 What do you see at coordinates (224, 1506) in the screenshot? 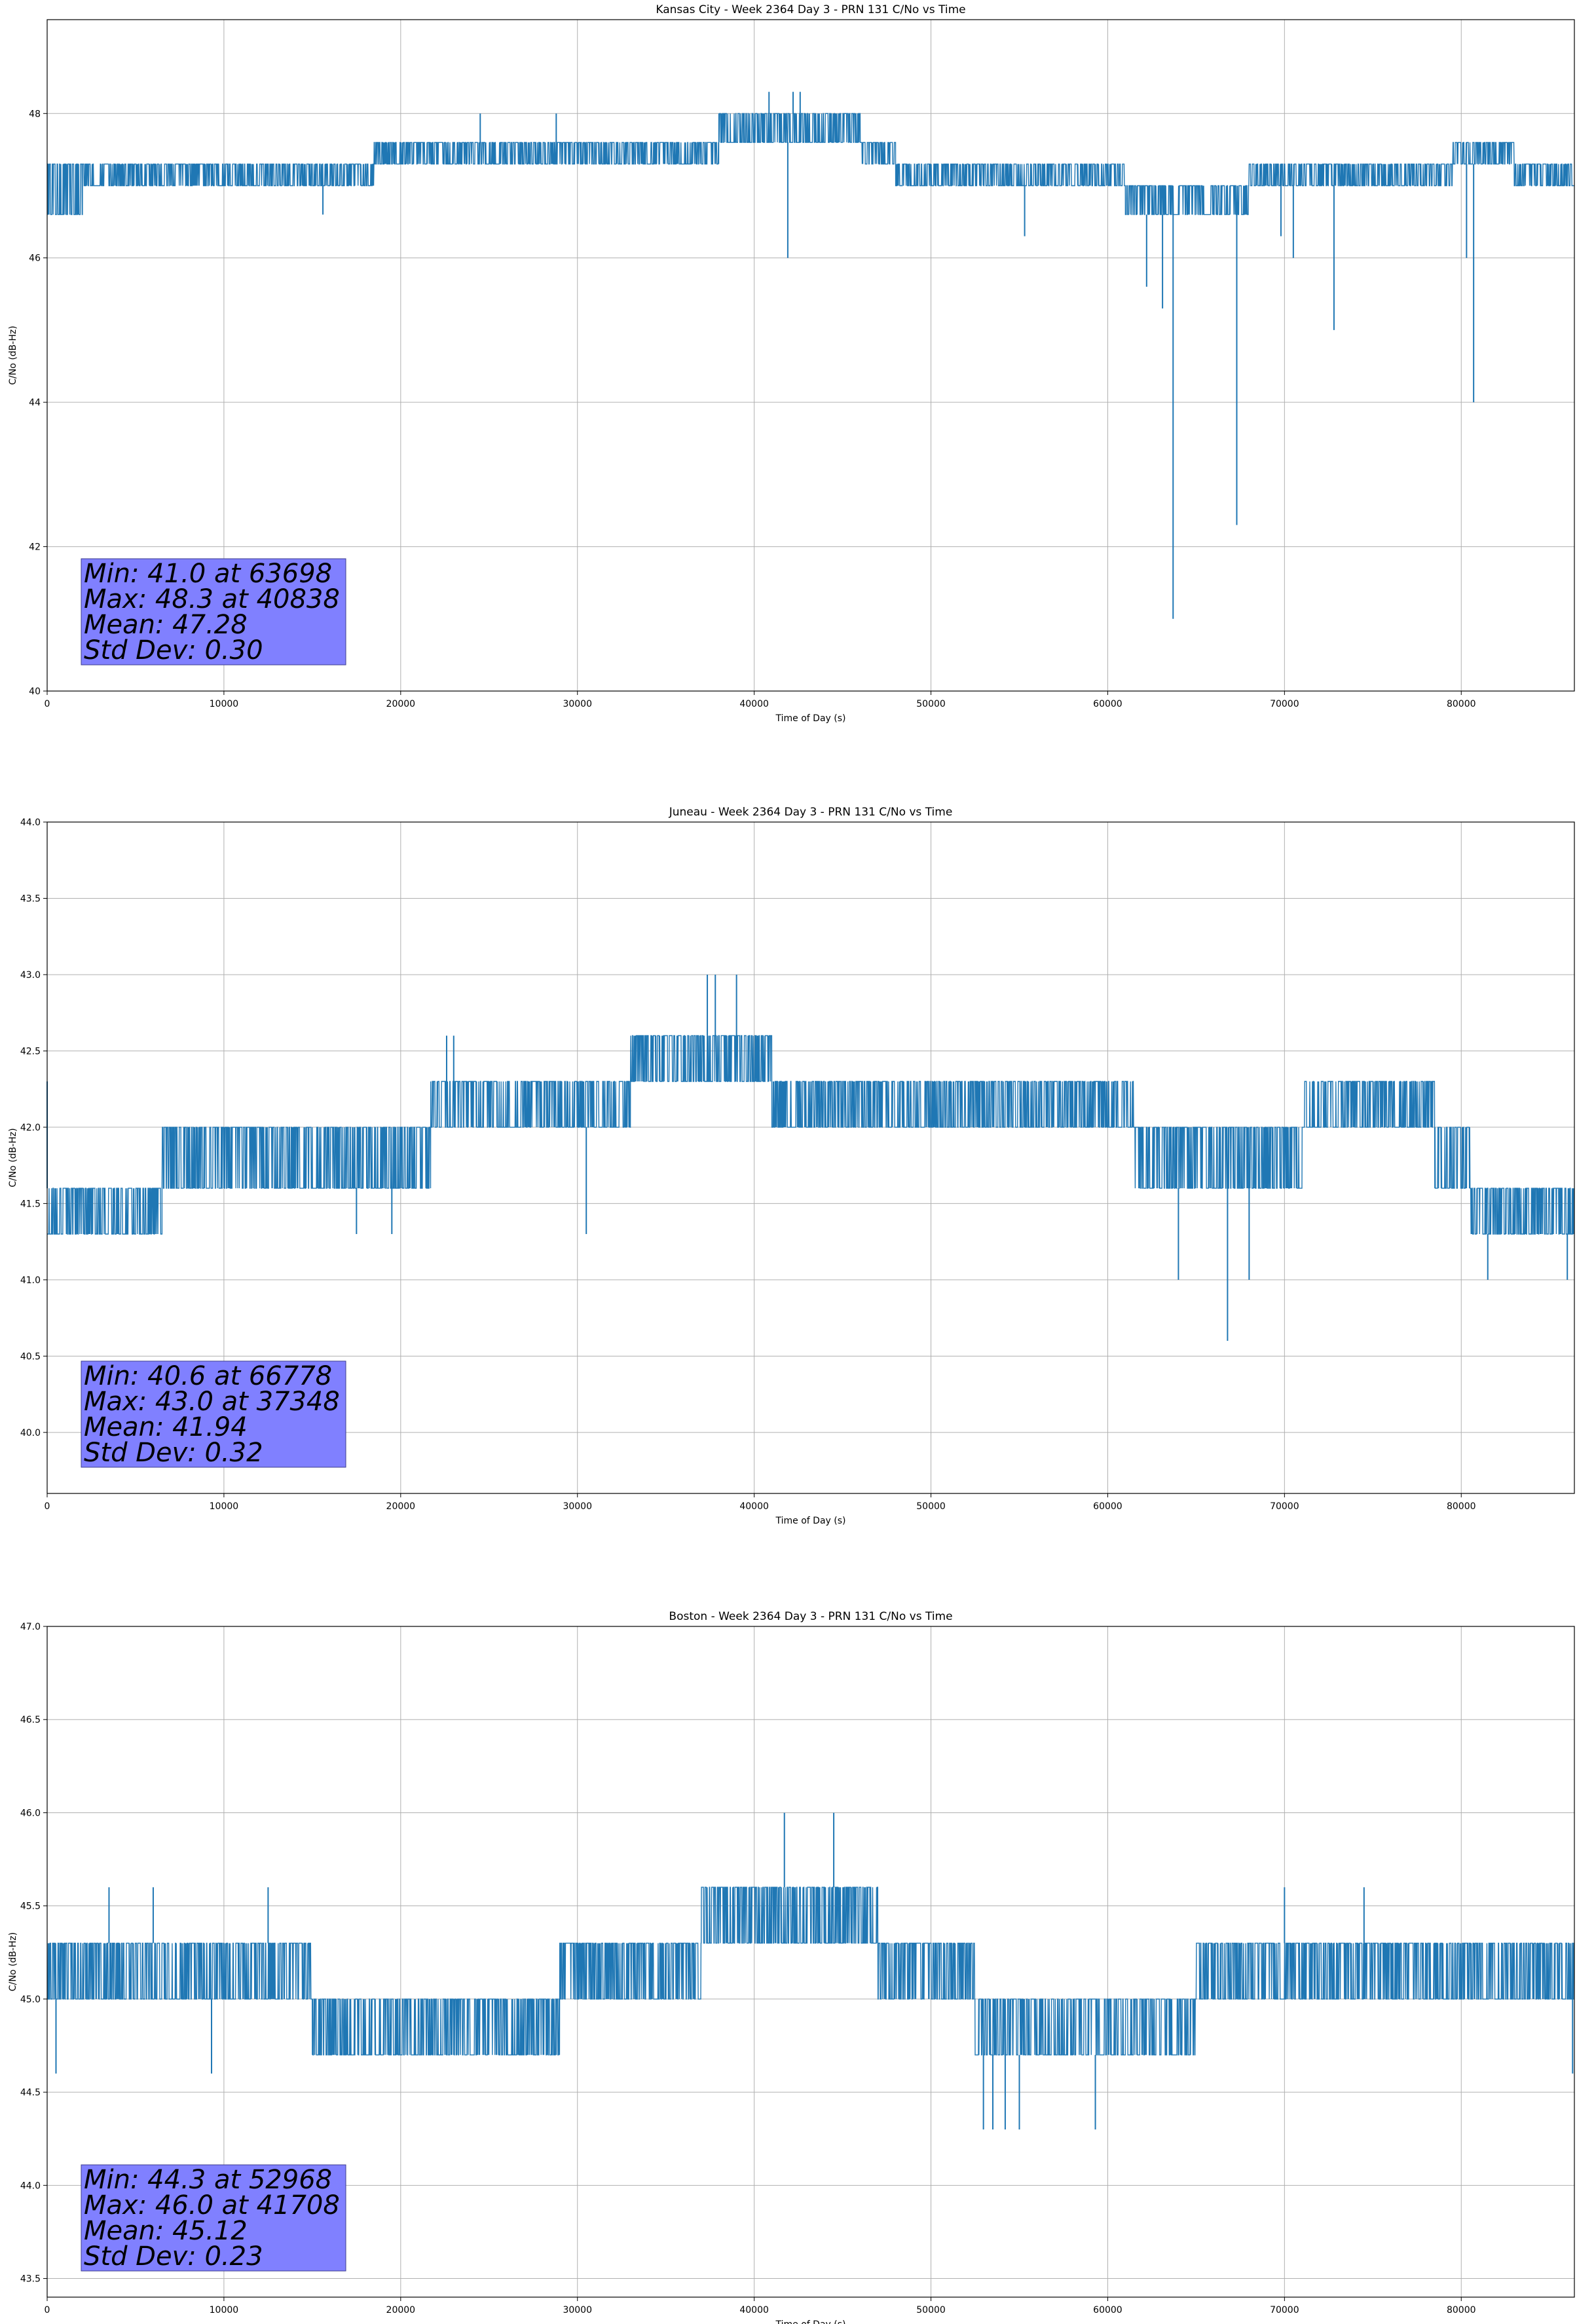
I see `juneau-x-tick-label: 10000` at bounding box center [224, 1506].